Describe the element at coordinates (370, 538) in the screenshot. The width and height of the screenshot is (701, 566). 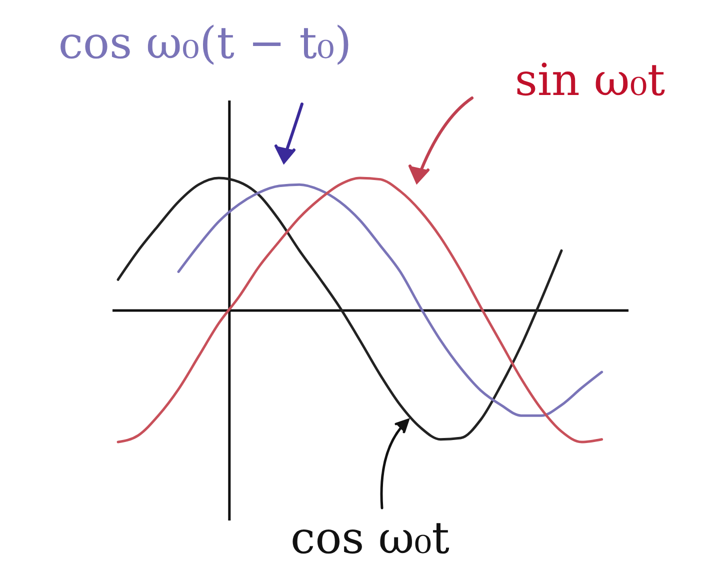
I see `series-label: cos ω₀t` at that location.